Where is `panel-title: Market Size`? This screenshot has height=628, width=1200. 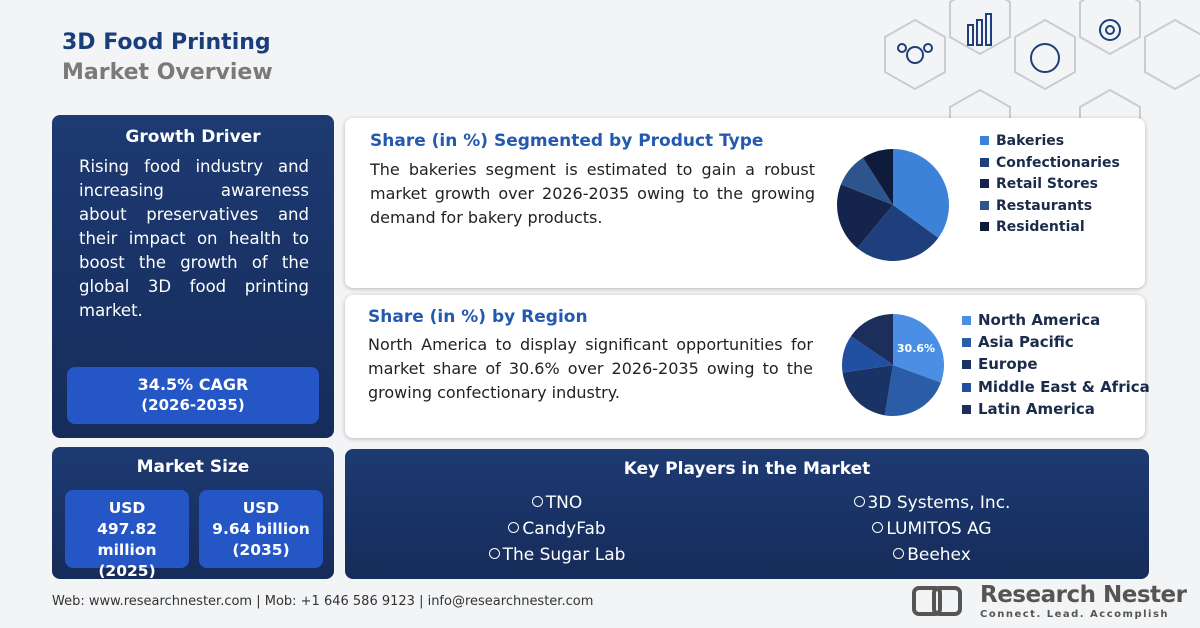 panel-title: Market Size is located at coordinates (193, 467).